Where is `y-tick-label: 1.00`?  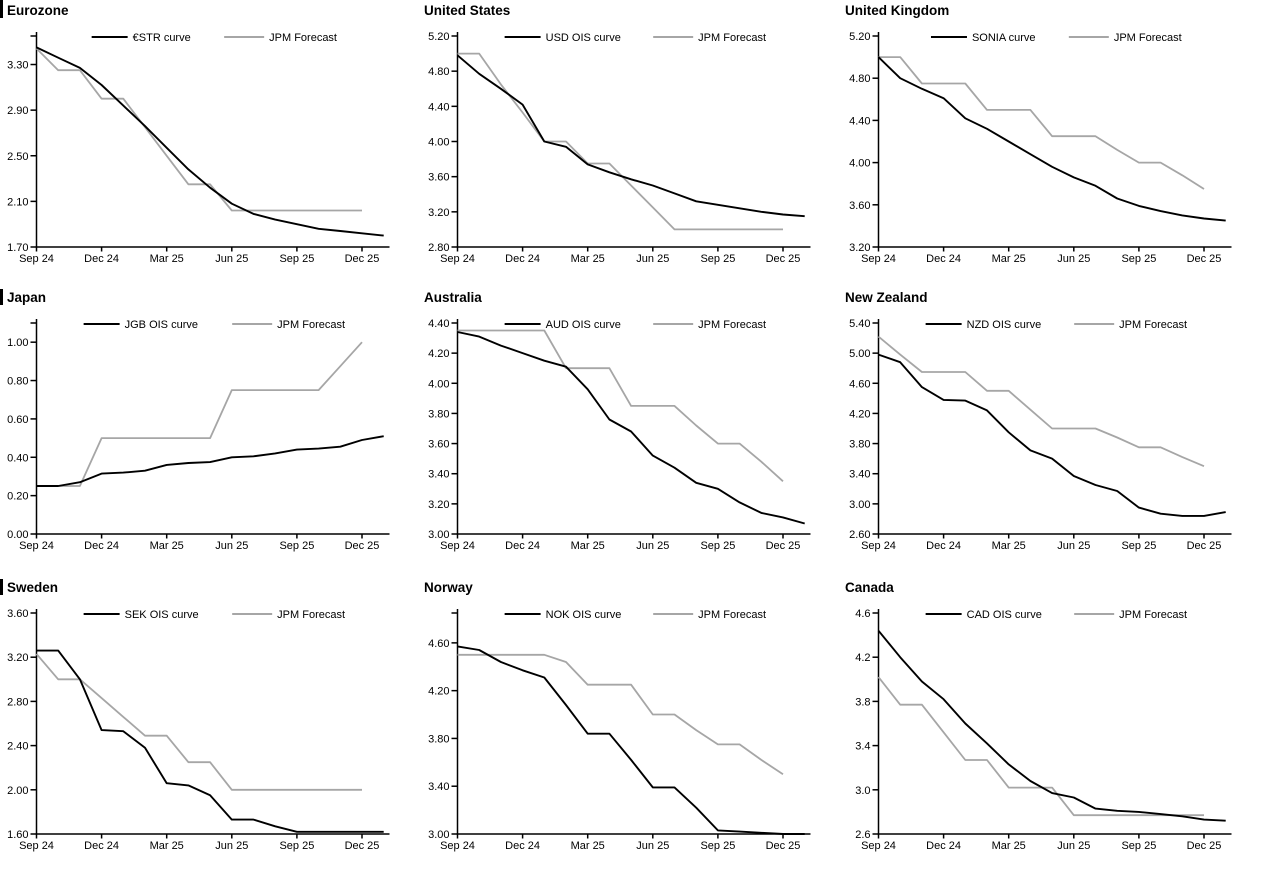 y-tick-label: 1.00 is located at coordinates (17, 343).